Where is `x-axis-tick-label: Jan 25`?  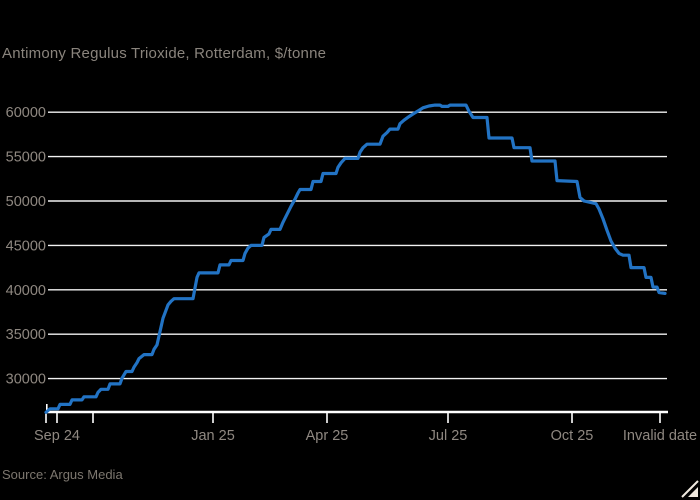
x-axis-tick-label: Jan 25 is located at coordinates (213, 436).